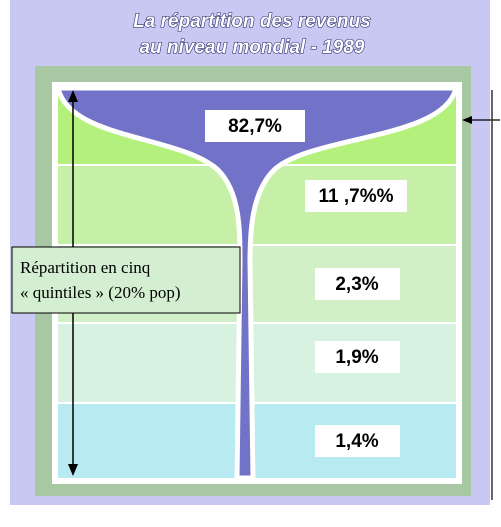 This screenshot has height=527, width=501. What do you see at coordinates (126, 280) in the screenshot?
I see `note-box` at bounding box center [126, 280].